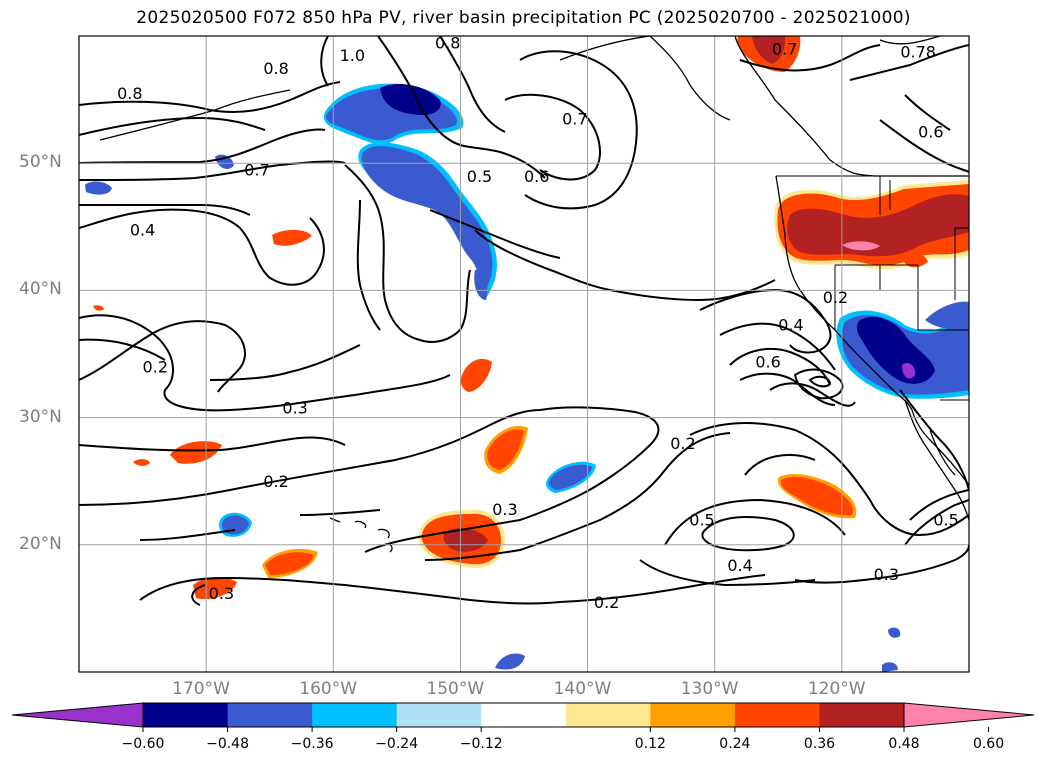 The width and height of the screenshot is (1047, 765). I want to click on lat-tick-label: 30°N, so click(40, 416).